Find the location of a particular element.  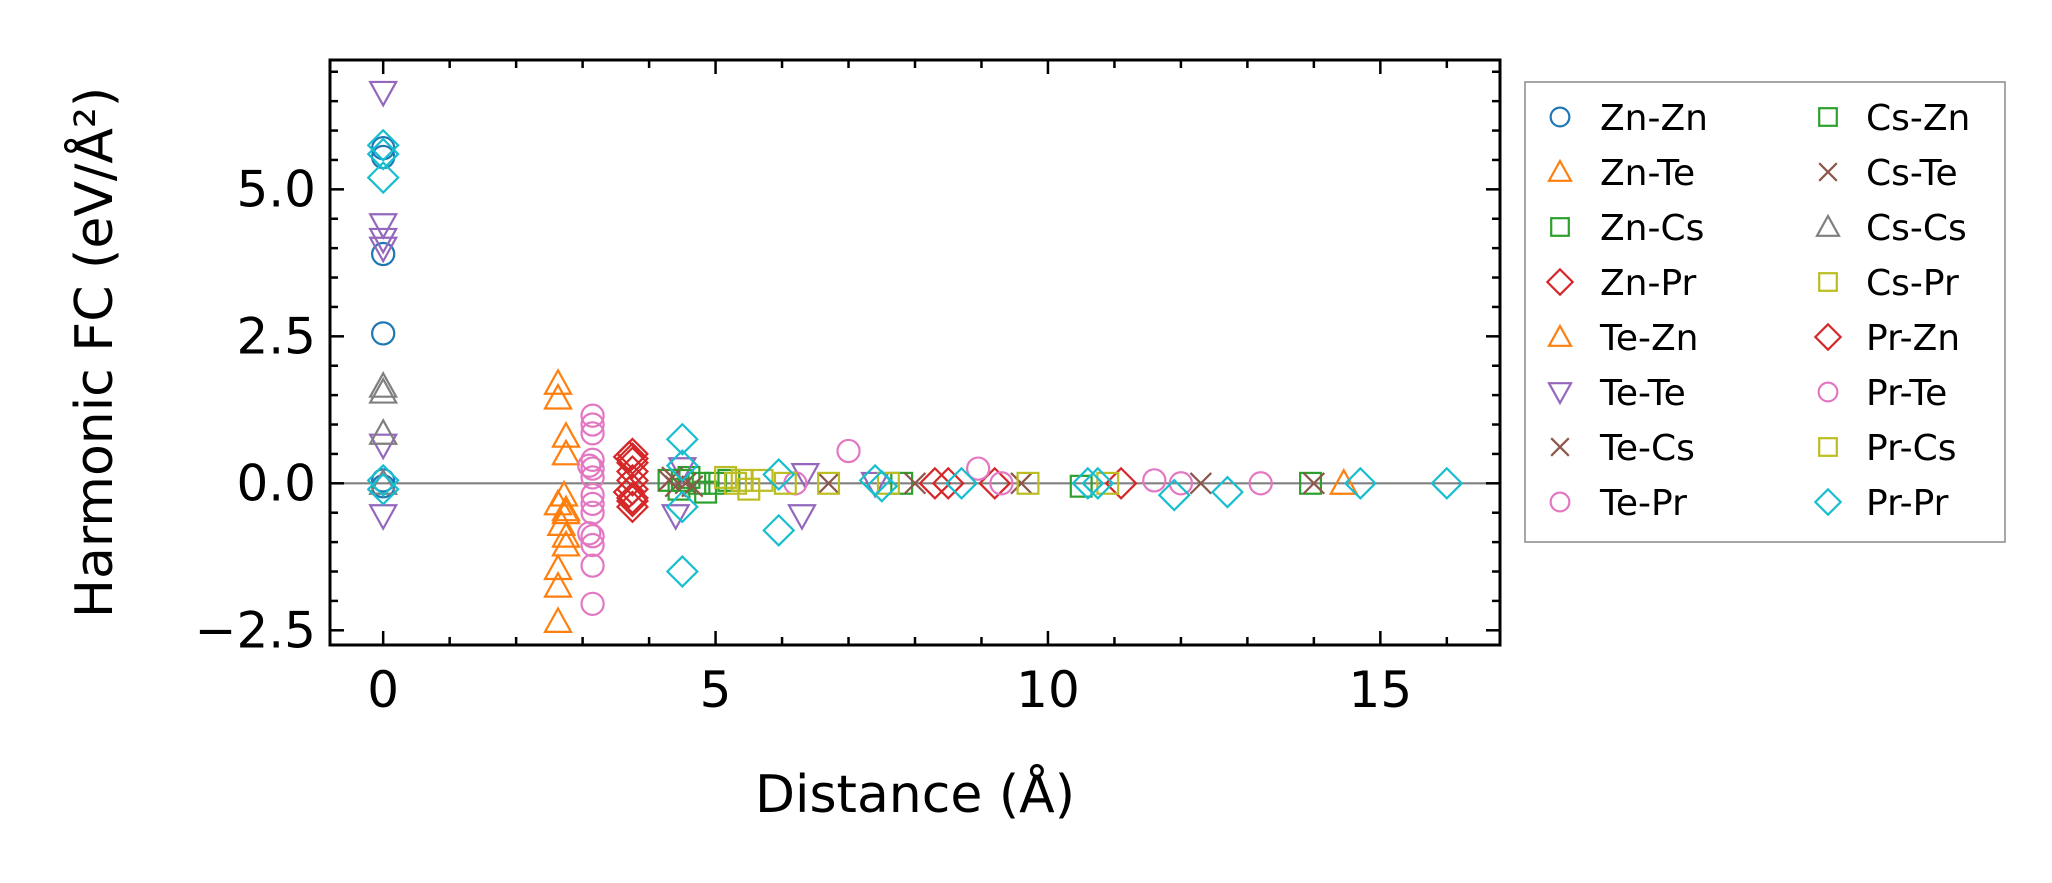

legend-label: Te-Te is located at coordinates (1642, 393).